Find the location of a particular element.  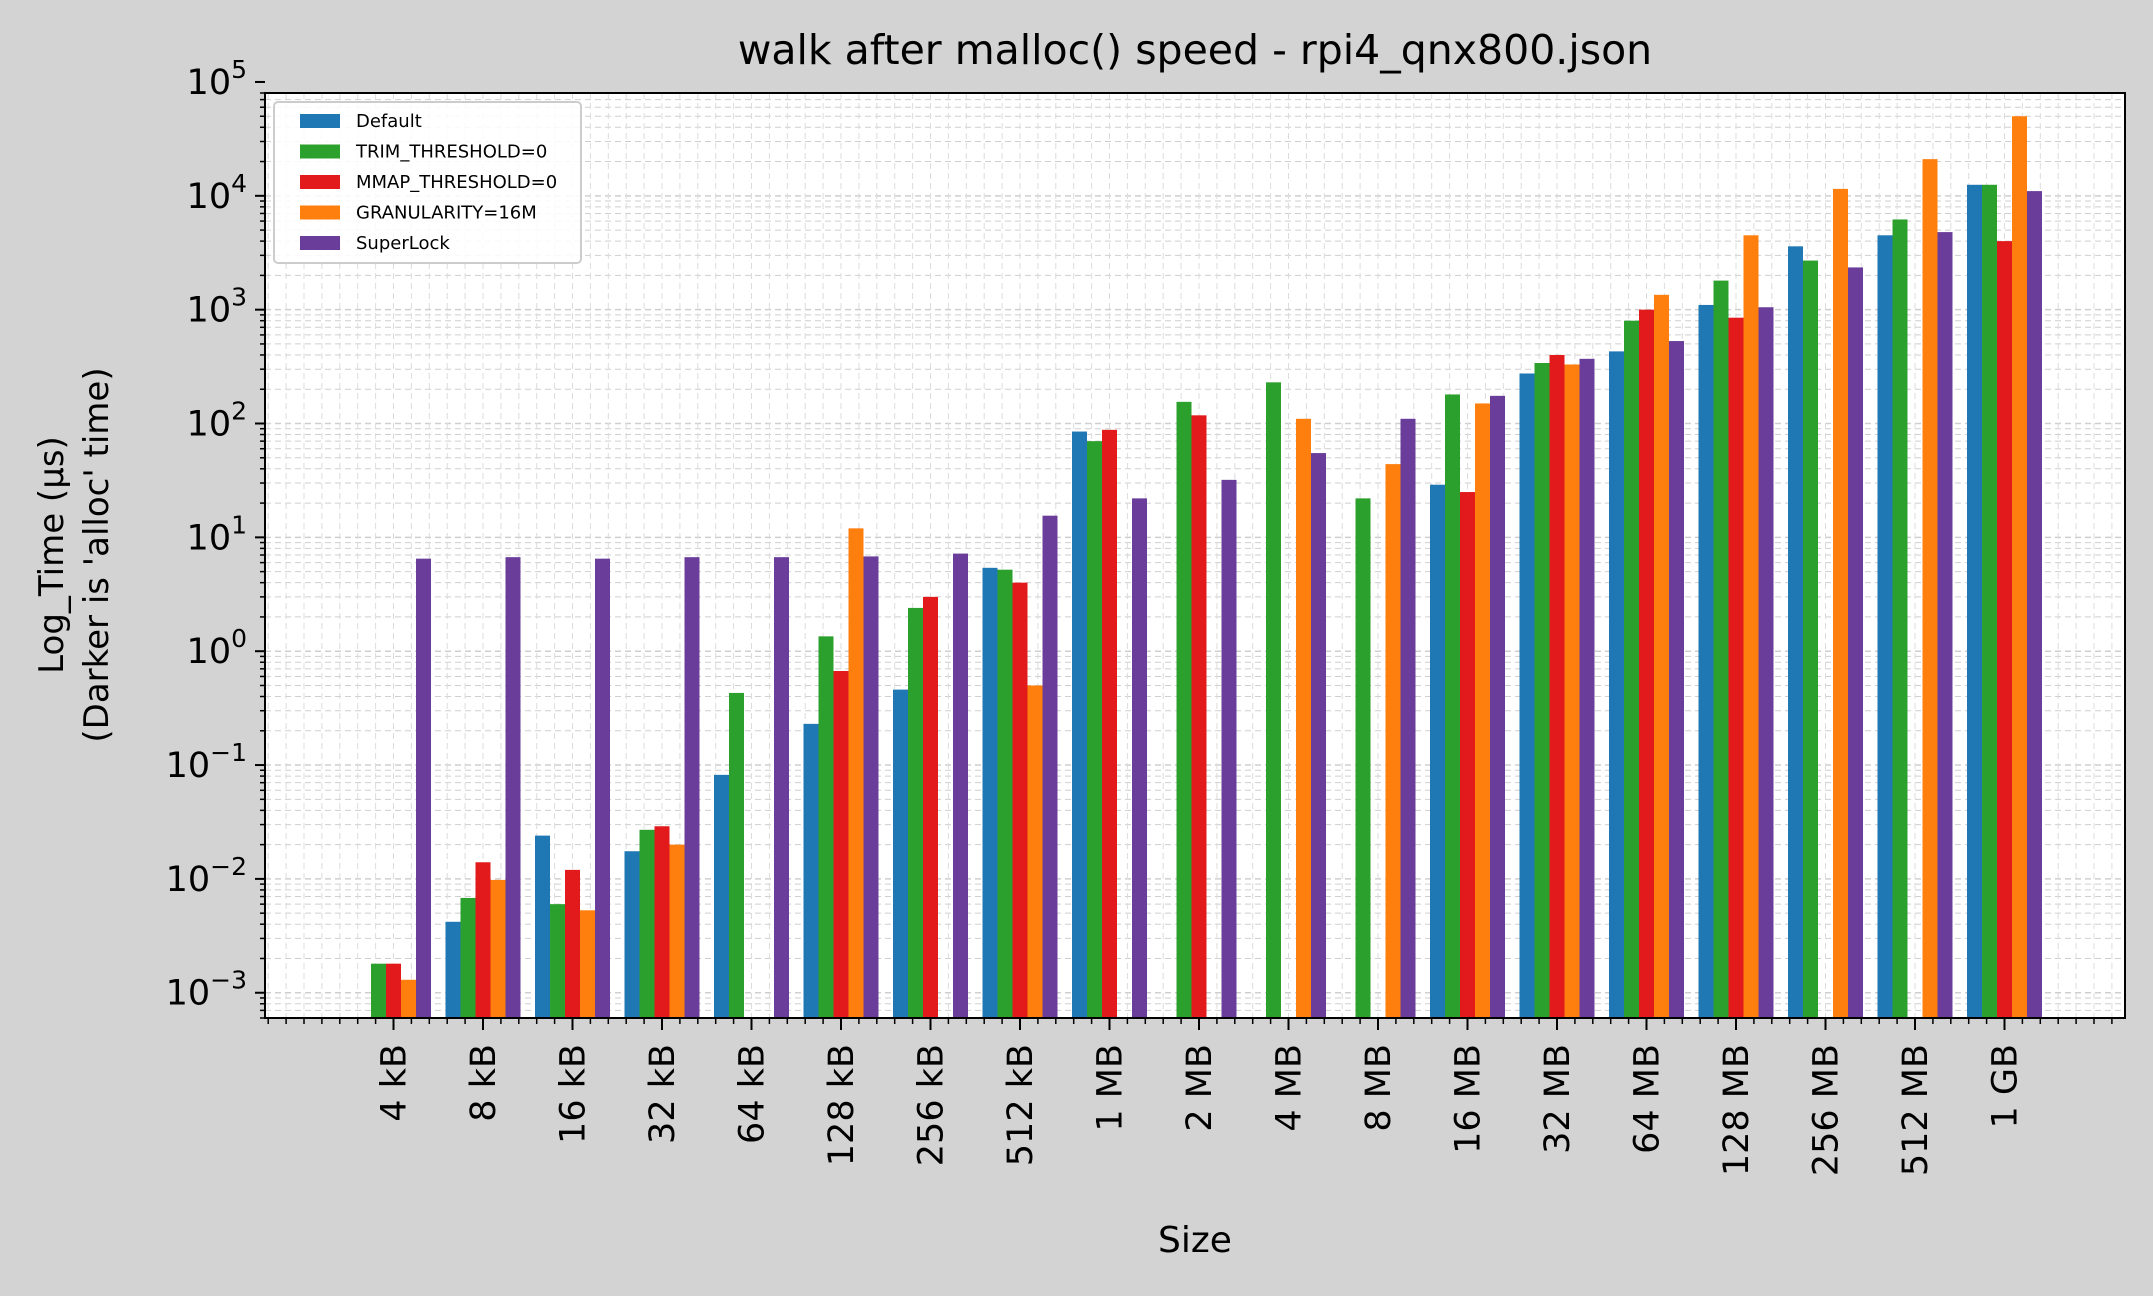

x-tick-label: 128 MB is located at coordinates (1737, 1110).